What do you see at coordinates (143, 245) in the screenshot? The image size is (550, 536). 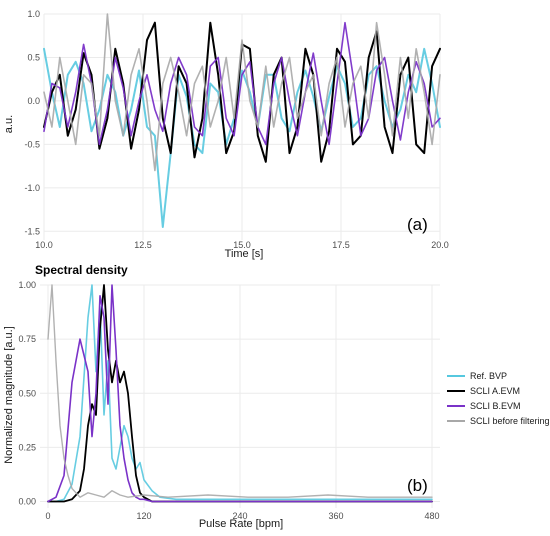 I see `panel-a-x-tick-label: 12.5` at bounding box center [143, 245].